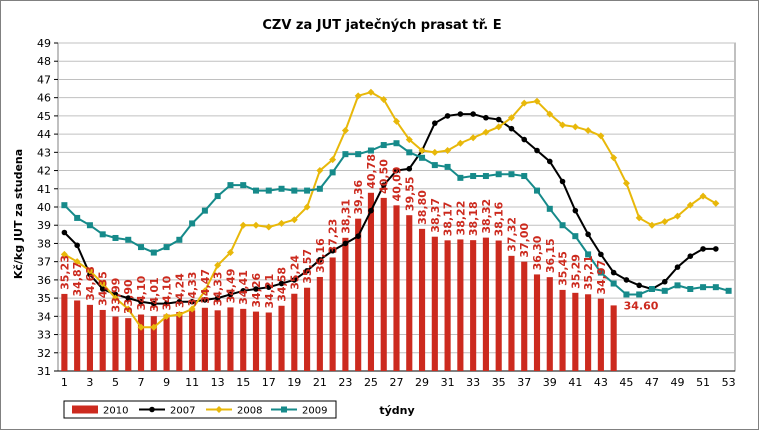 This screenshot has width=759, height=430. I want to click on data-label-2010: 38,80, so click(422, 207).